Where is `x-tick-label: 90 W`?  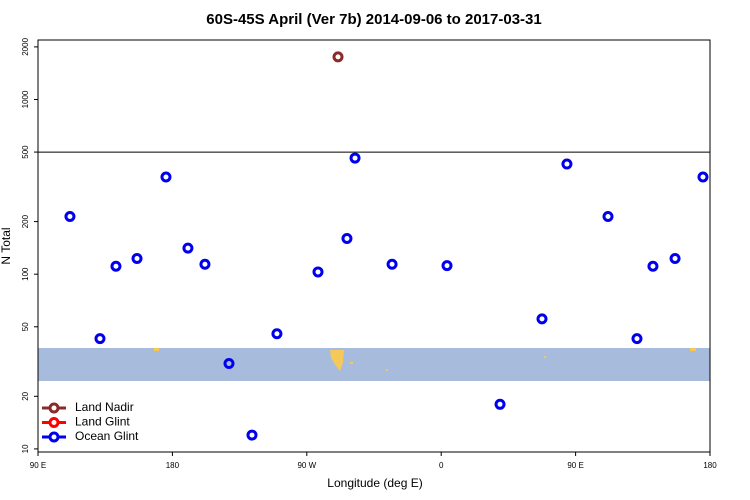
x-tick-label: 90 W is located at coordinates (306, 465).